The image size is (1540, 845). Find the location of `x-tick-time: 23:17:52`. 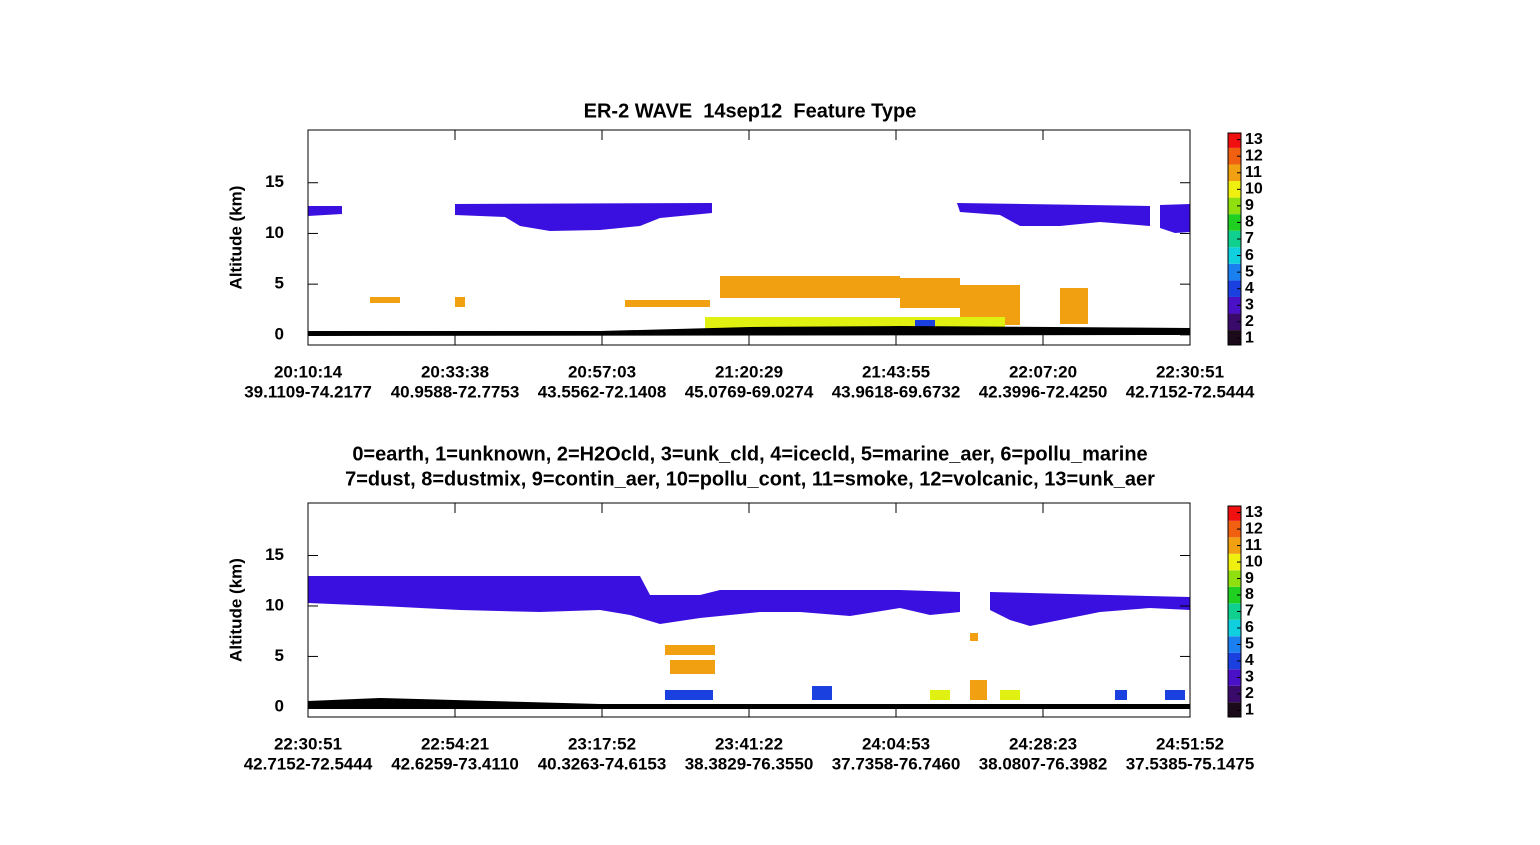

x-tick-time: 23:17:52 is located at coordinates (602, 743).